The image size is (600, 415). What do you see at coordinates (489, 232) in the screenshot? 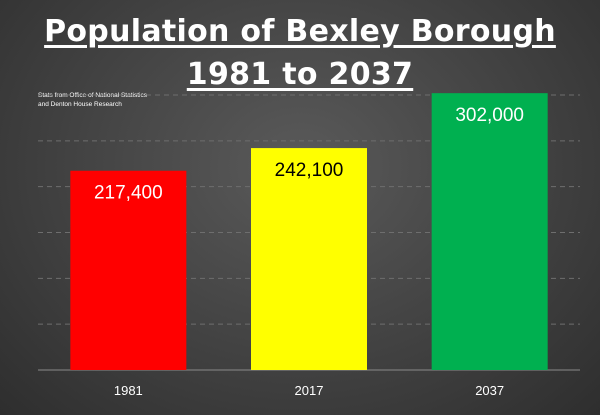
I see `bar-2037` at bounding box center [489, 232].